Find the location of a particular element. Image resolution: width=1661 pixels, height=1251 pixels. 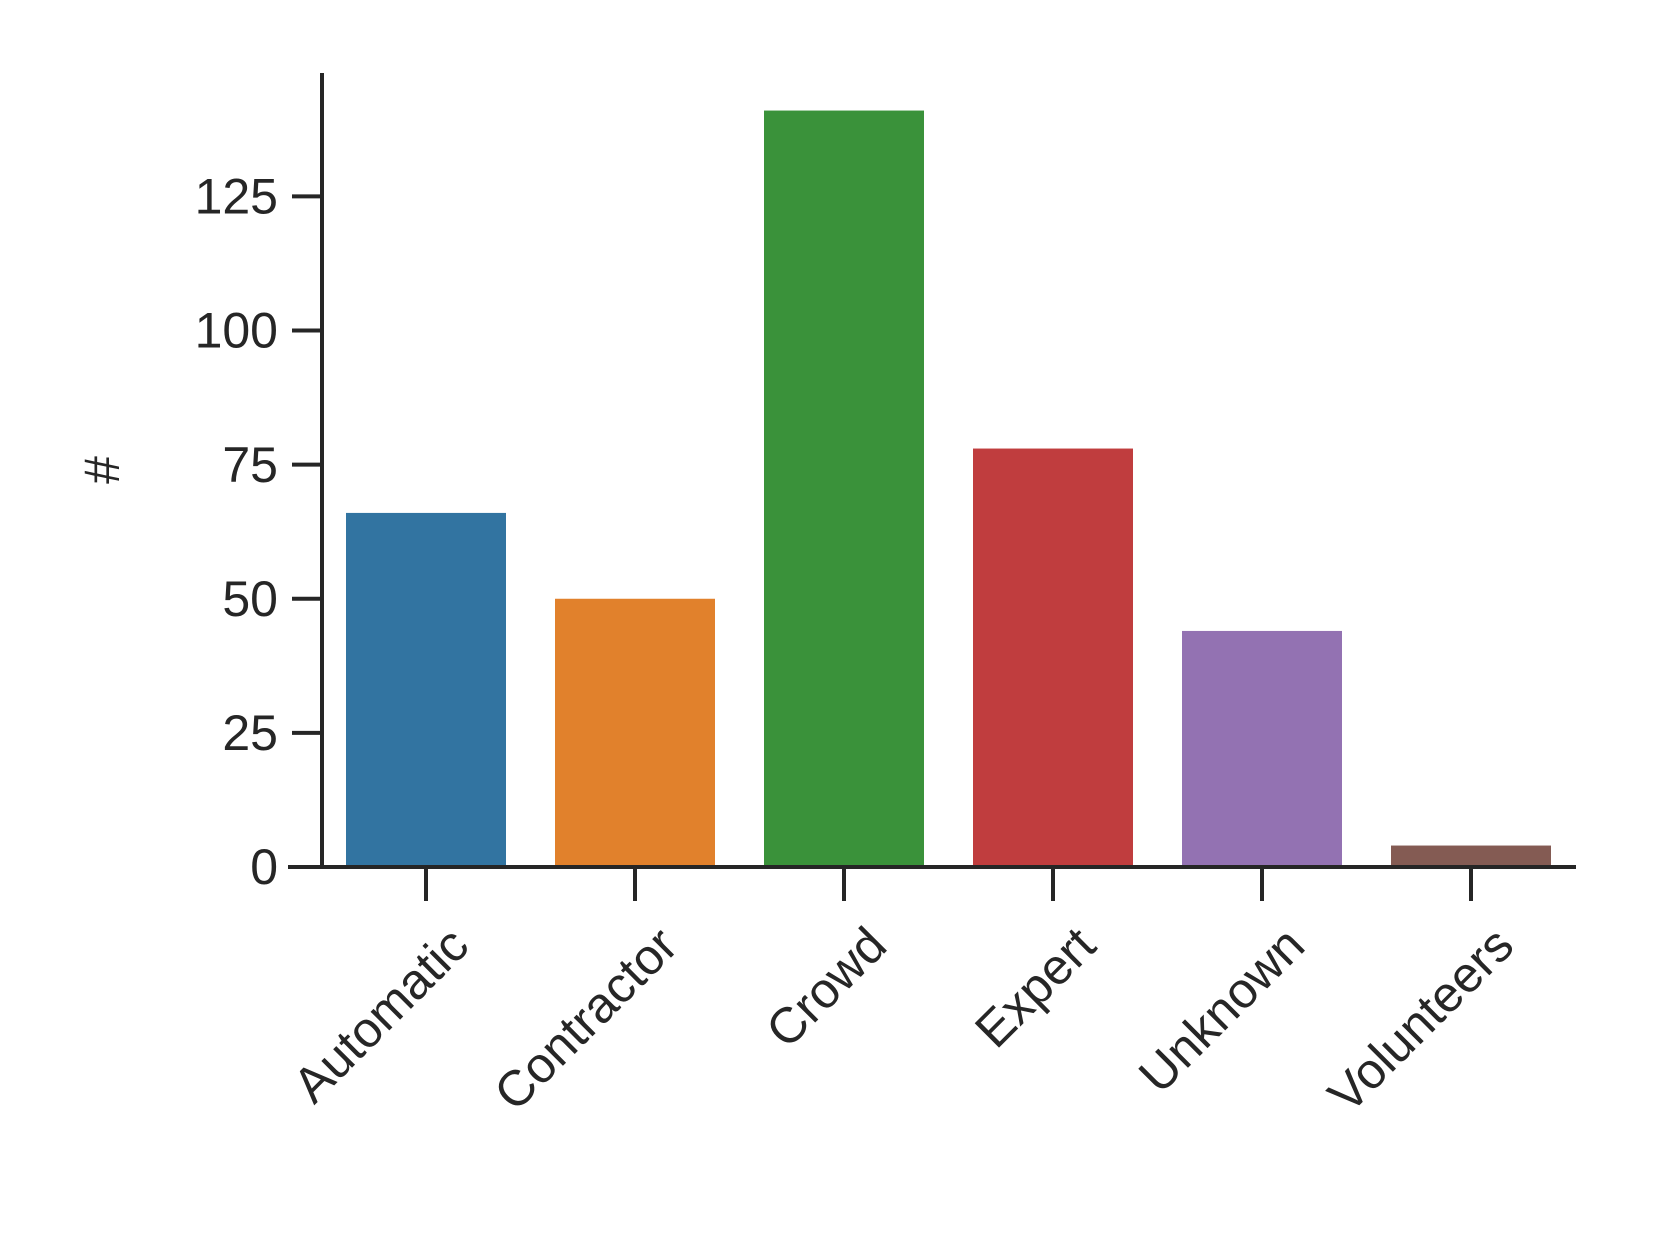

x-tick-label: Unknown is located at coordinates (1221, 1010).